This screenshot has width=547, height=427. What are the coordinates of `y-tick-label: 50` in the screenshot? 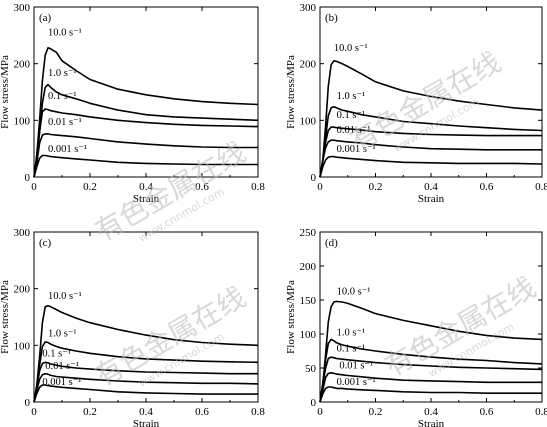 It's located at (311, 369).